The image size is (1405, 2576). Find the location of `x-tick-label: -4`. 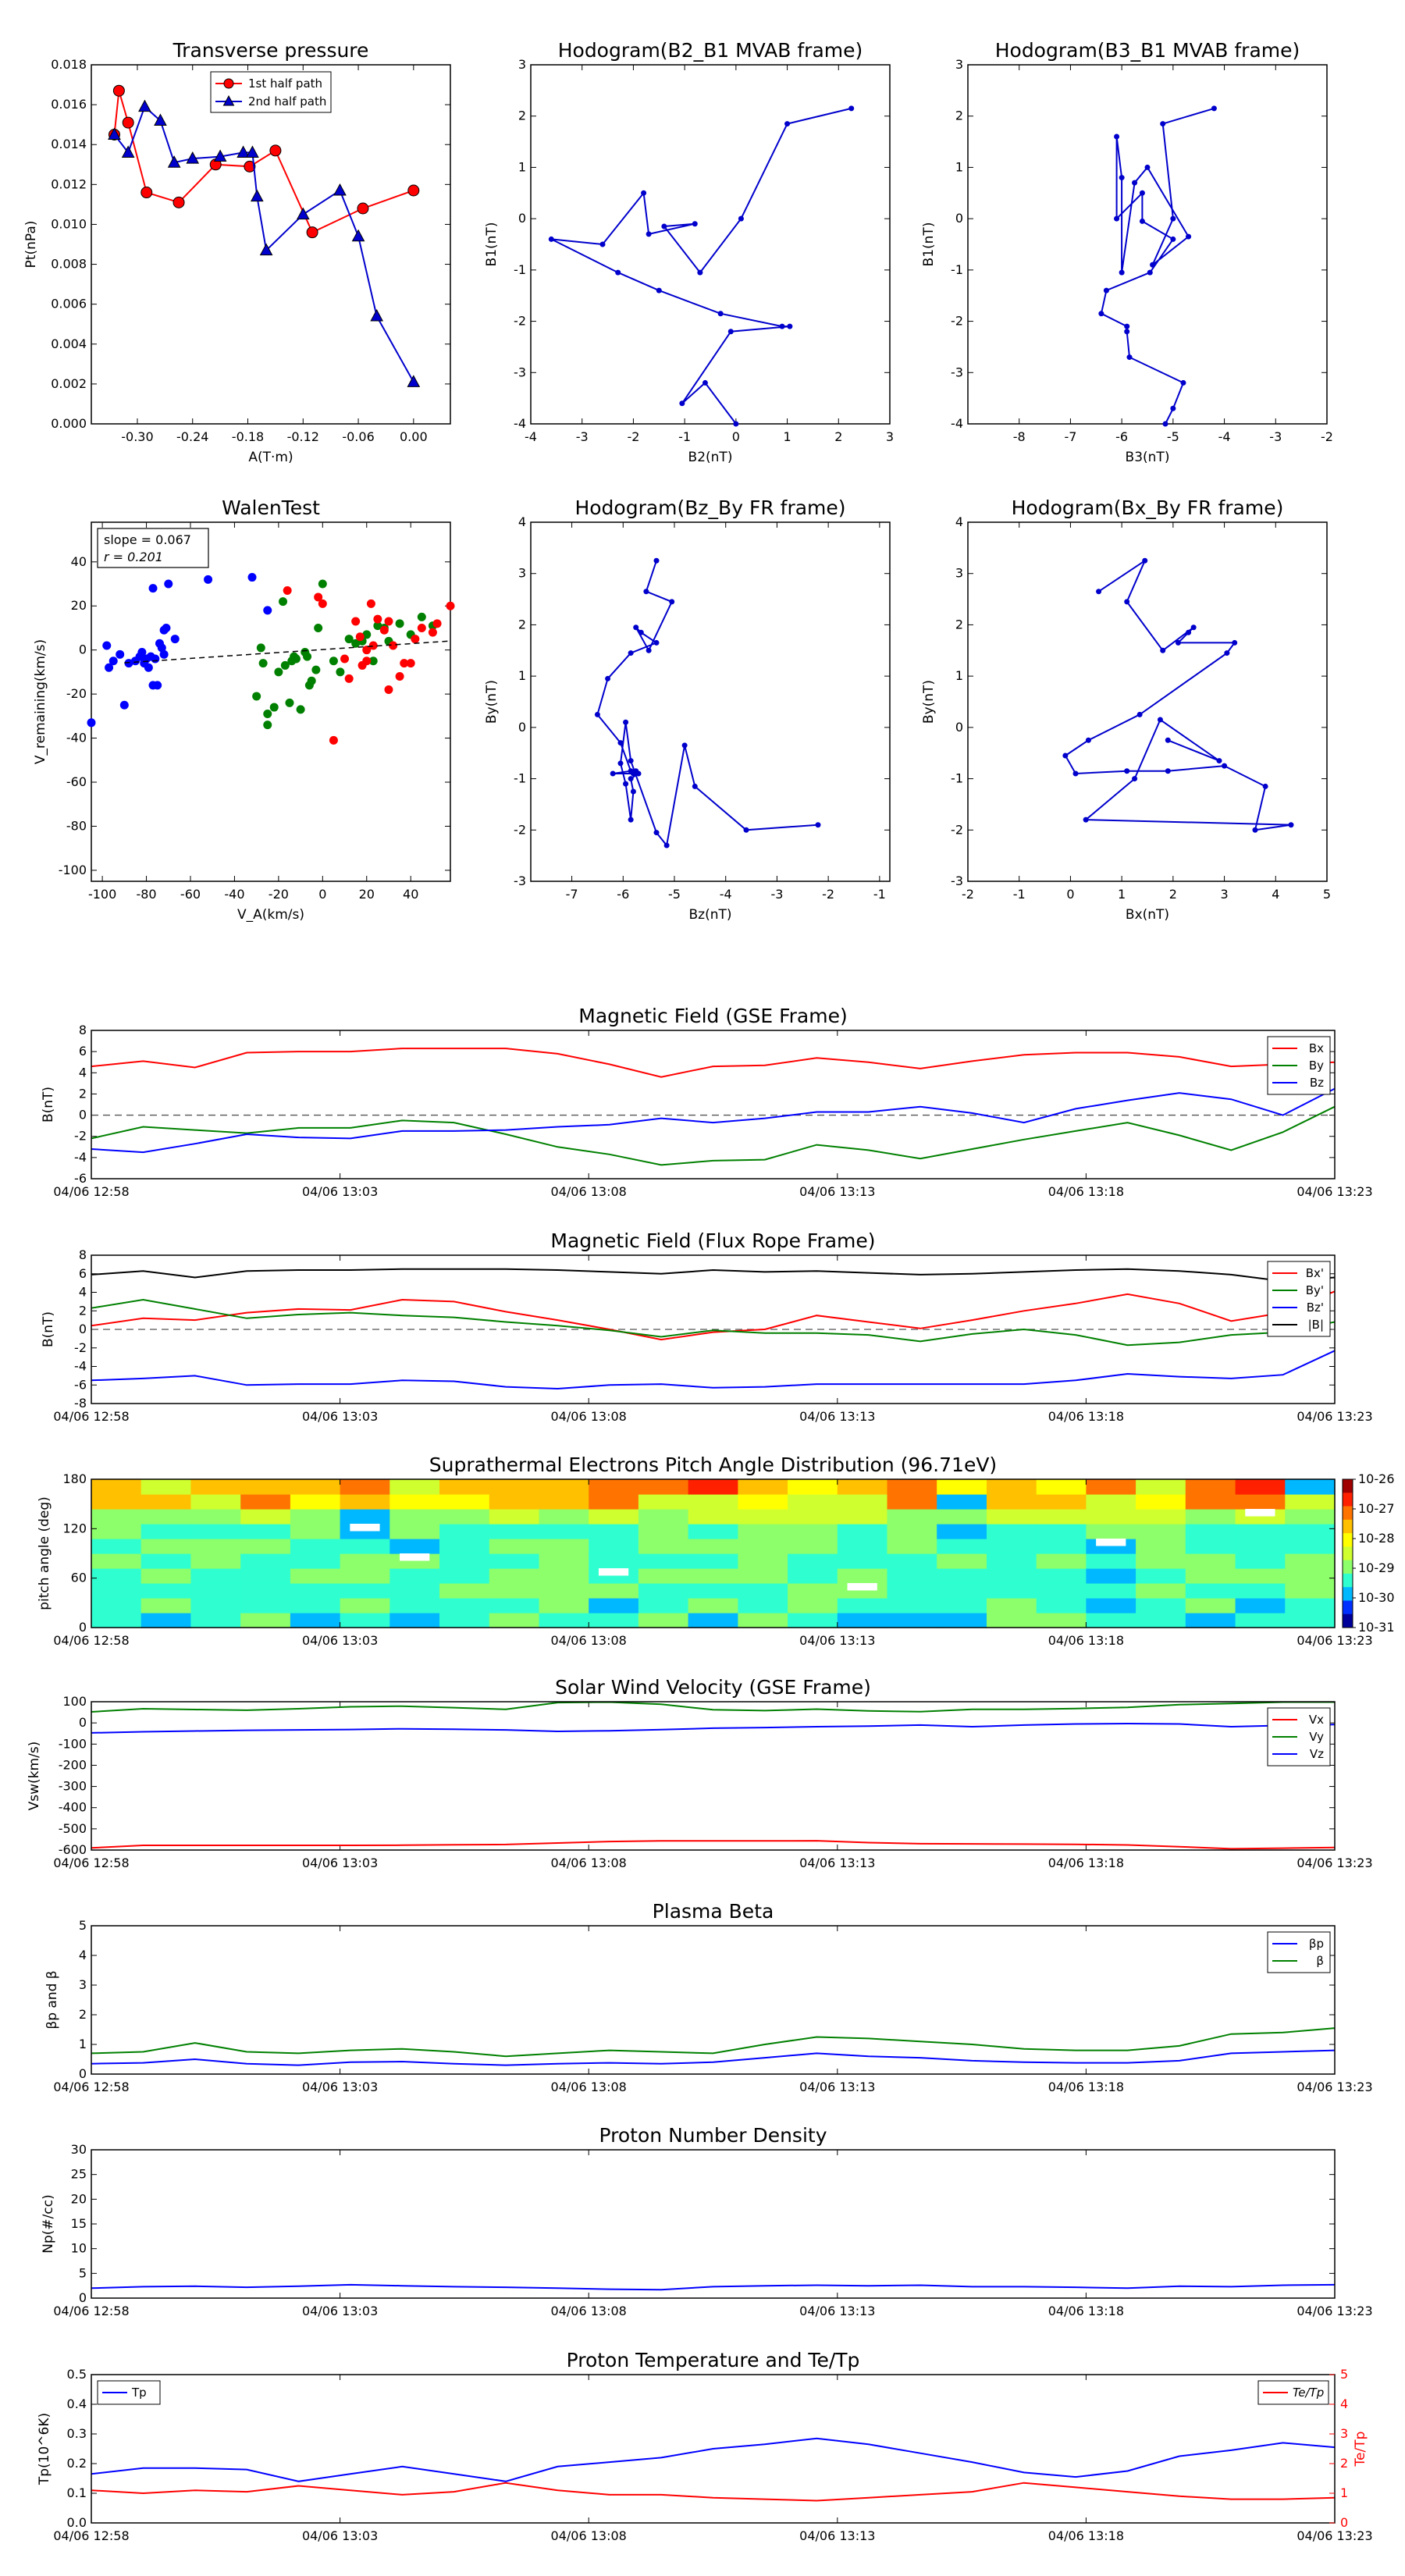

x-tick-label: -4 is located at coordinates (1224, 436).